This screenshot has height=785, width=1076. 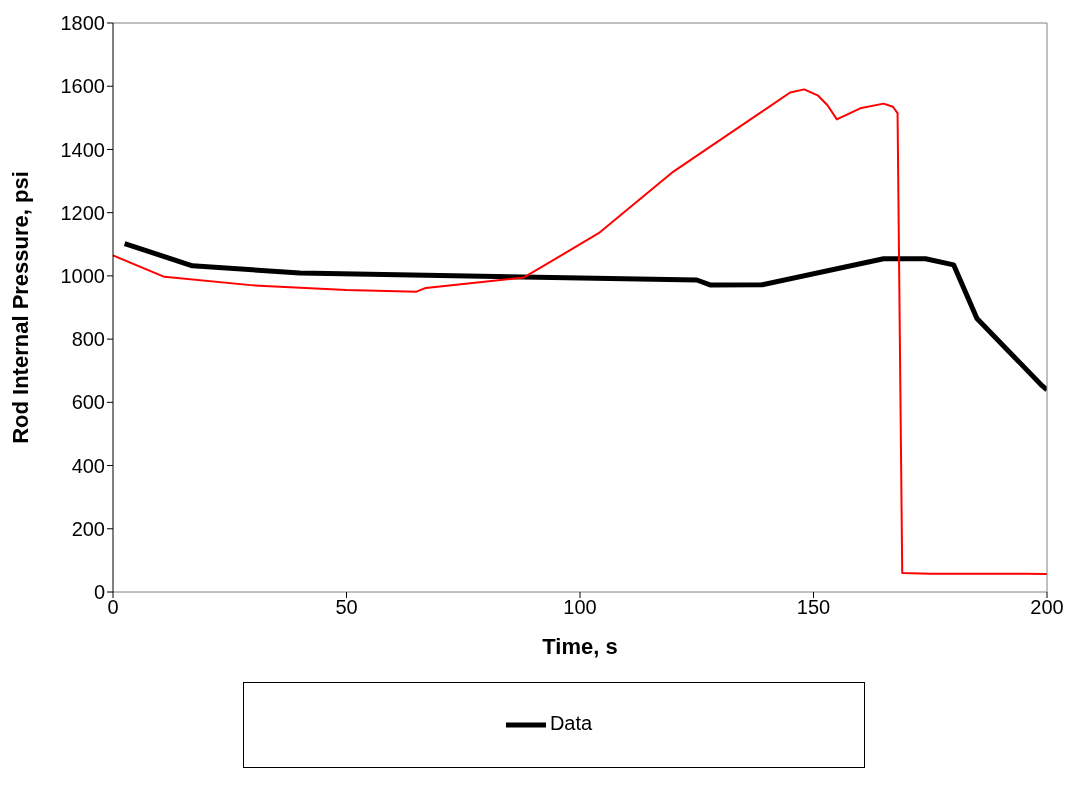 I want to click on x-tick-label: 150, so click(x=813, y=607).